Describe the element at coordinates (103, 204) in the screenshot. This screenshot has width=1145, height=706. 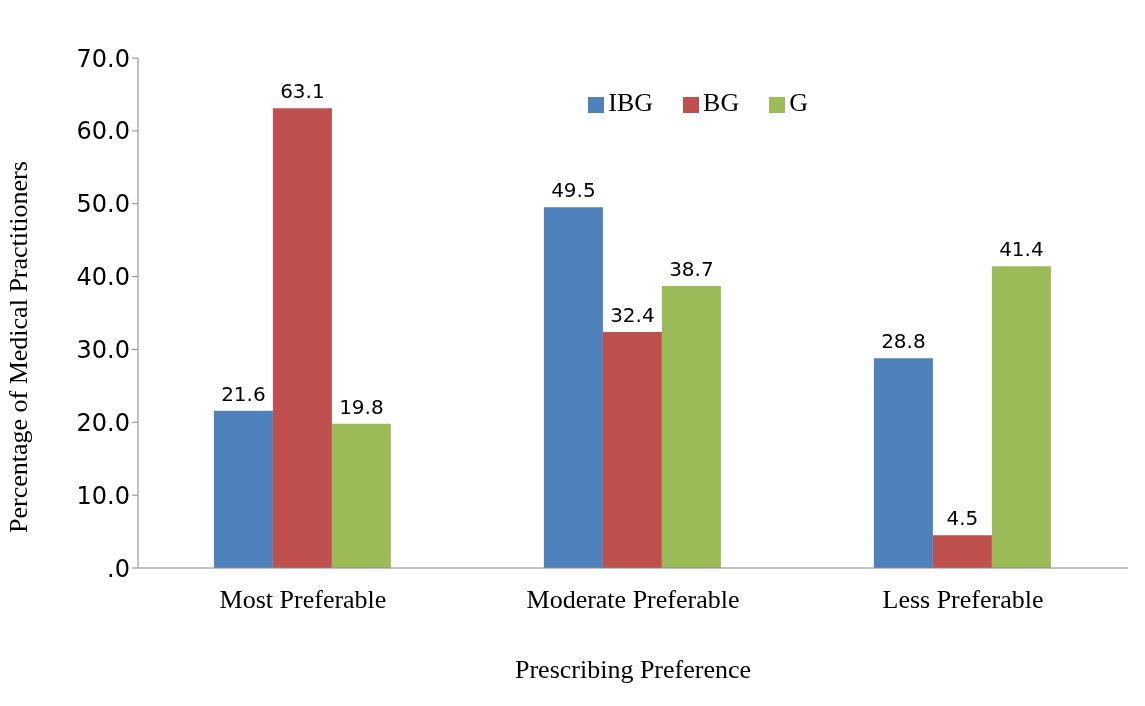
I see `y-tick-label: 50.0` at that location.